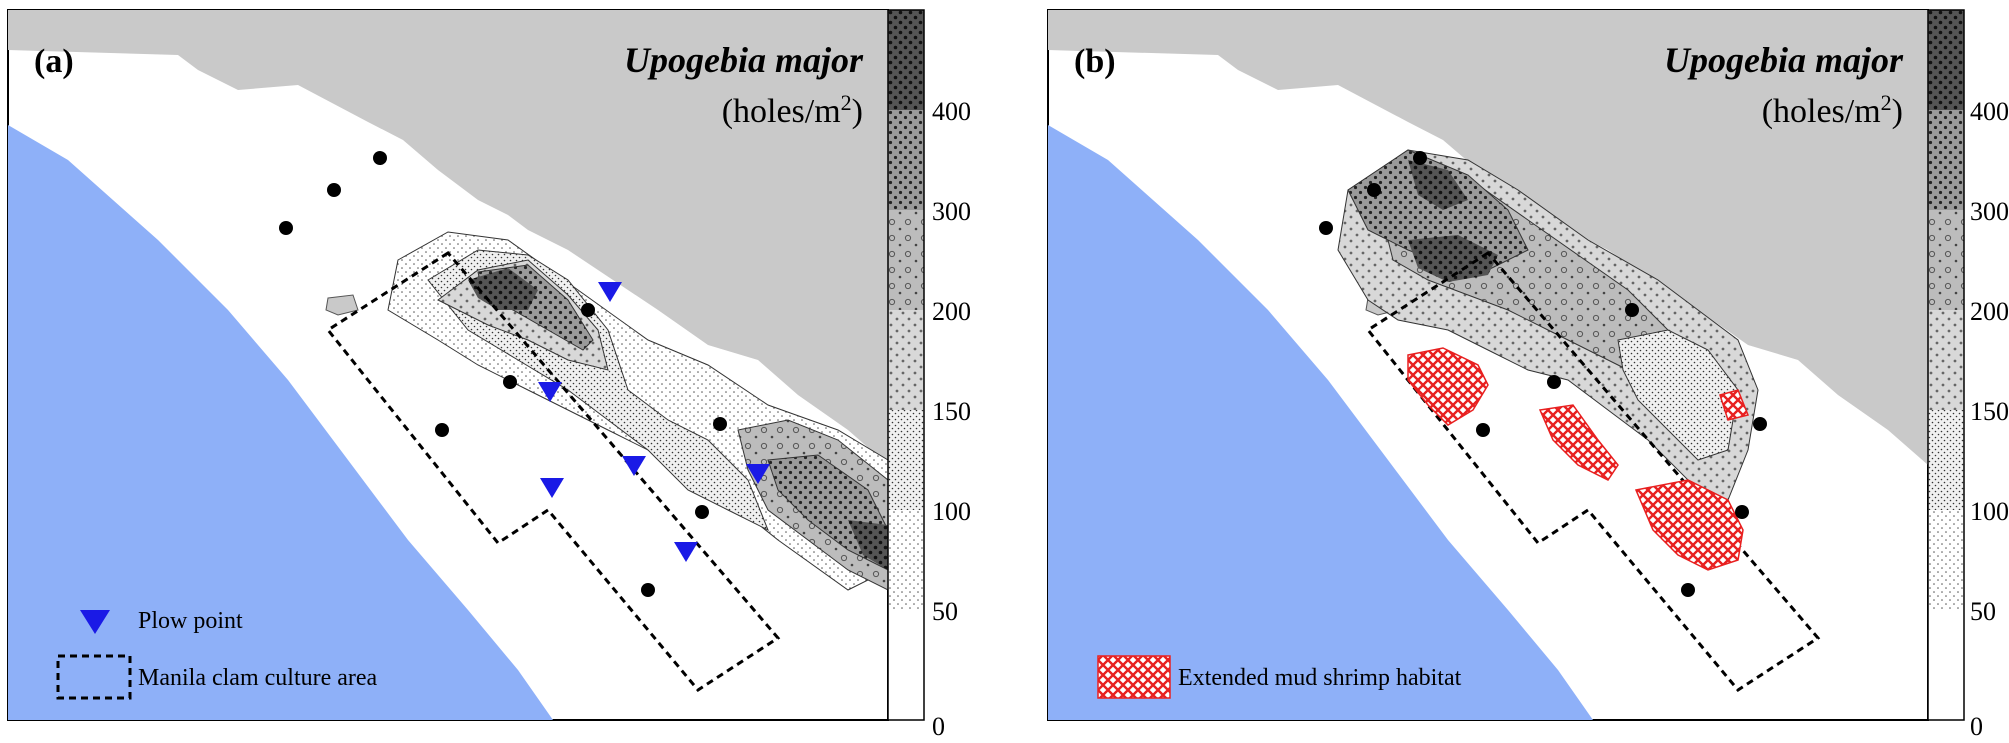 This screenshot has height=743, width=2009. I want to click on plow-points-a, so click(654, 422).